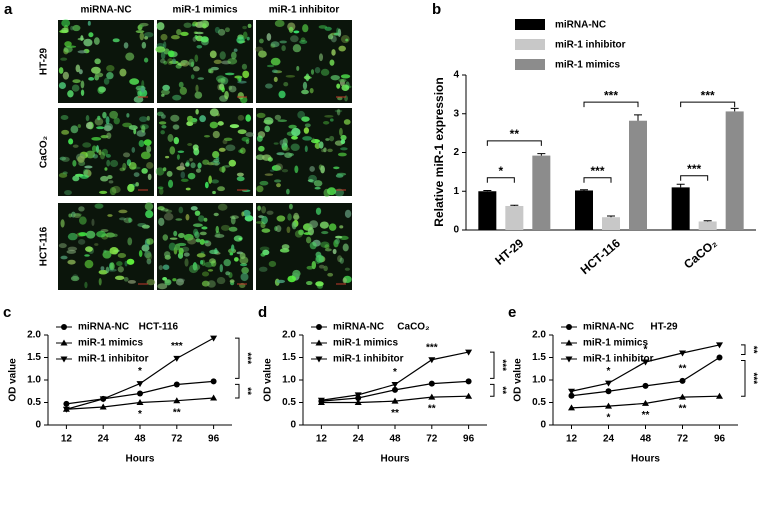 The height and width of the screenshot is (511, 768). What do you see at coordinates (368, 359) in the screenshot?
I see `legend-label: miR-1 inhibitor` at bounding box center [368, 359].